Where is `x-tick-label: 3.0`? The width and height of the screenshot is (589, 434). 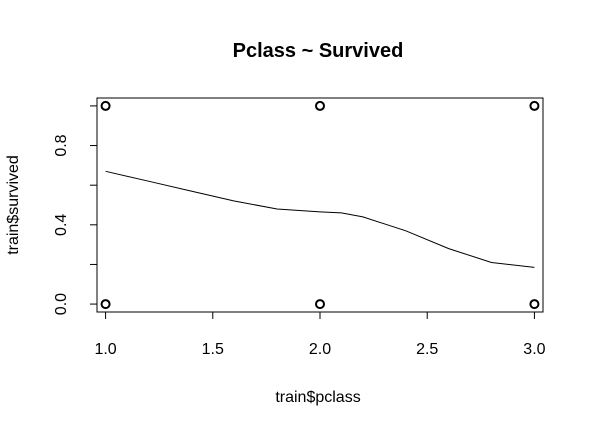 x-tick-label: 3.0 is located at coordinates (534, 349).